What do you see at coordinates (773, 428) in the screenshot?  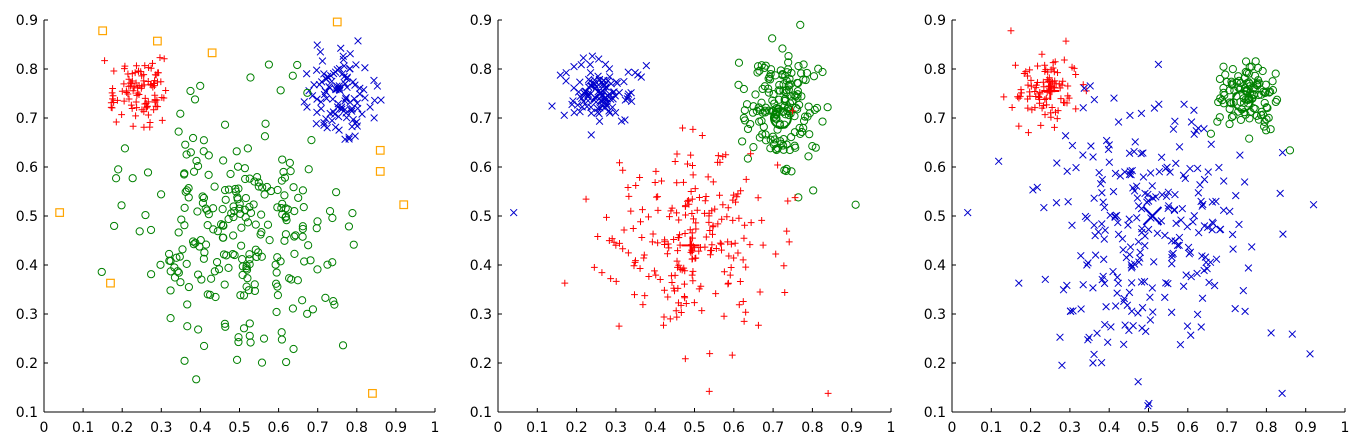 I see `x-tick-label: 0.7` at bounding box center [773, 428].